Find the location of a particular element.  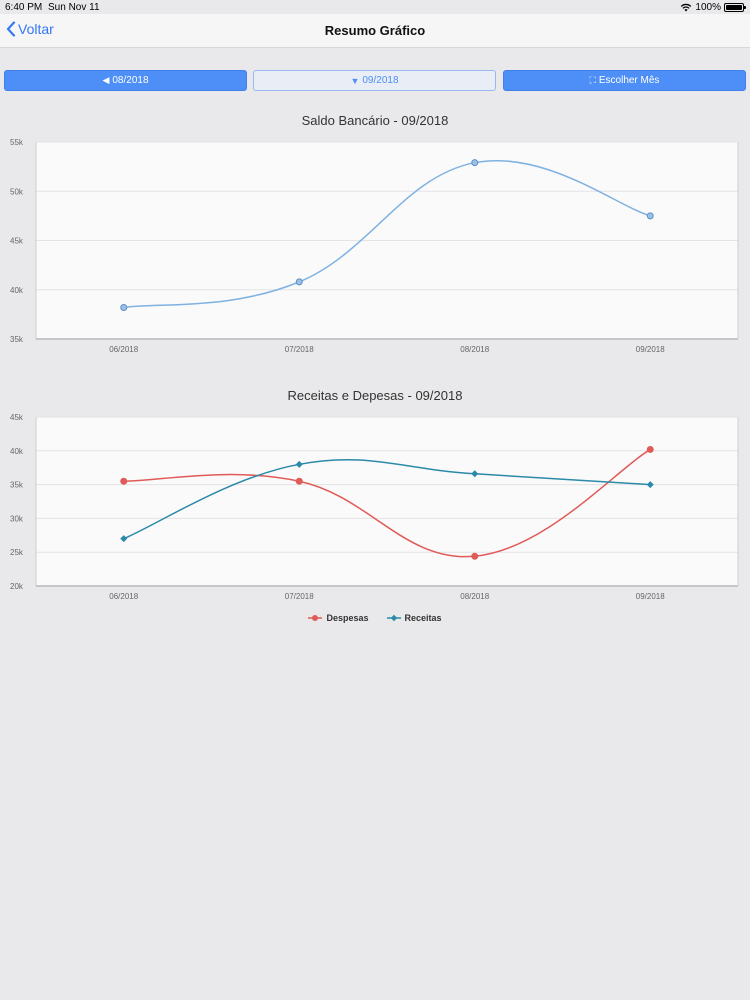

wifi-icon is located at coordinates (686, 7).